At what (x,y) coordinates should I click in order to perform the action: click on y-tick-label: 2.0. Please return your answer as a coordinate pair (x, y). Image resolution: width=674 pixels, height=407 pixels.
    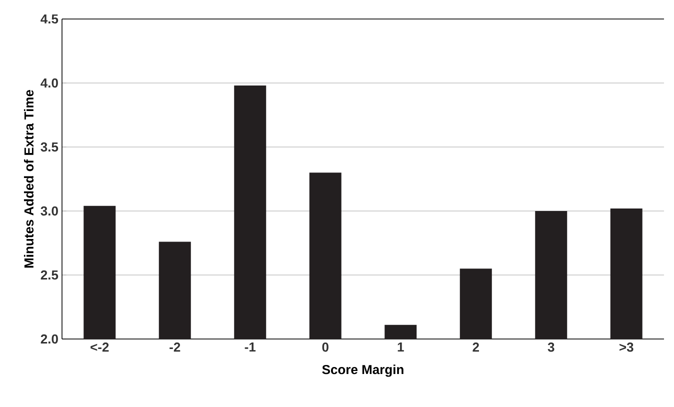
    Looking at the image, I should click on (49, 339).